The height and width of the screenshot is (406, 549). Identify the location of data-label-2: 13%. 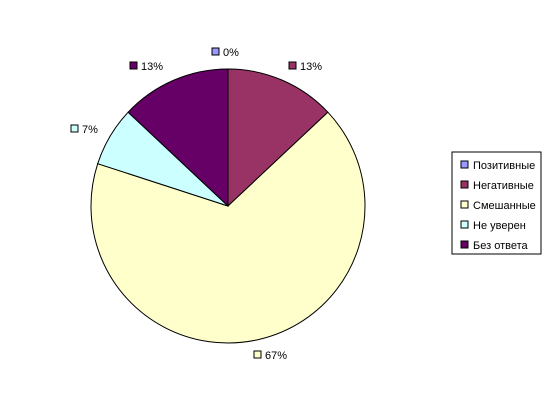
(305, 67).